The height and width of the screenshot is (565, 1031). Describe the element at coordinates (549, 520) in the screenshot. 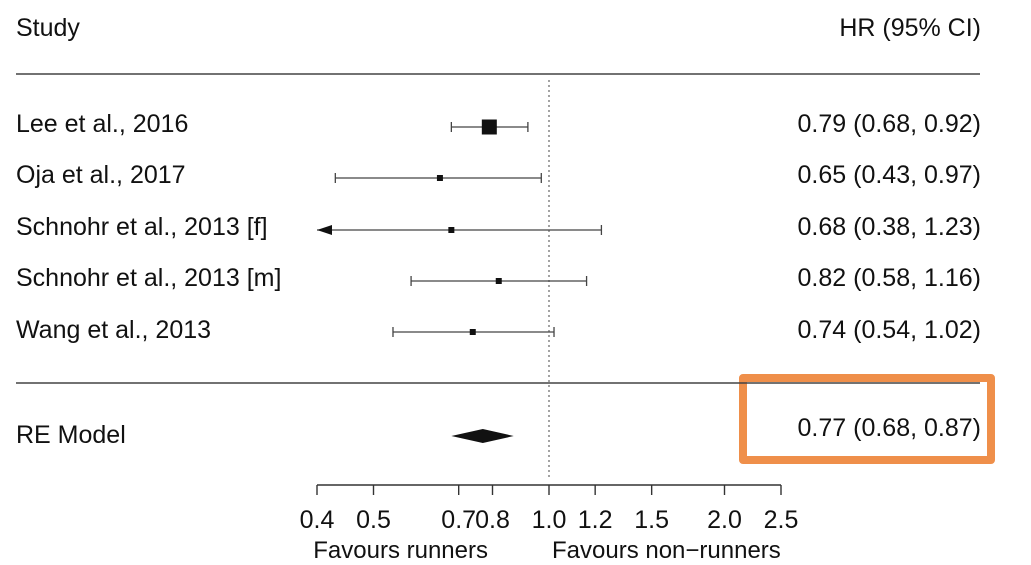

I see `x-tick-label: 1.0` at that location.